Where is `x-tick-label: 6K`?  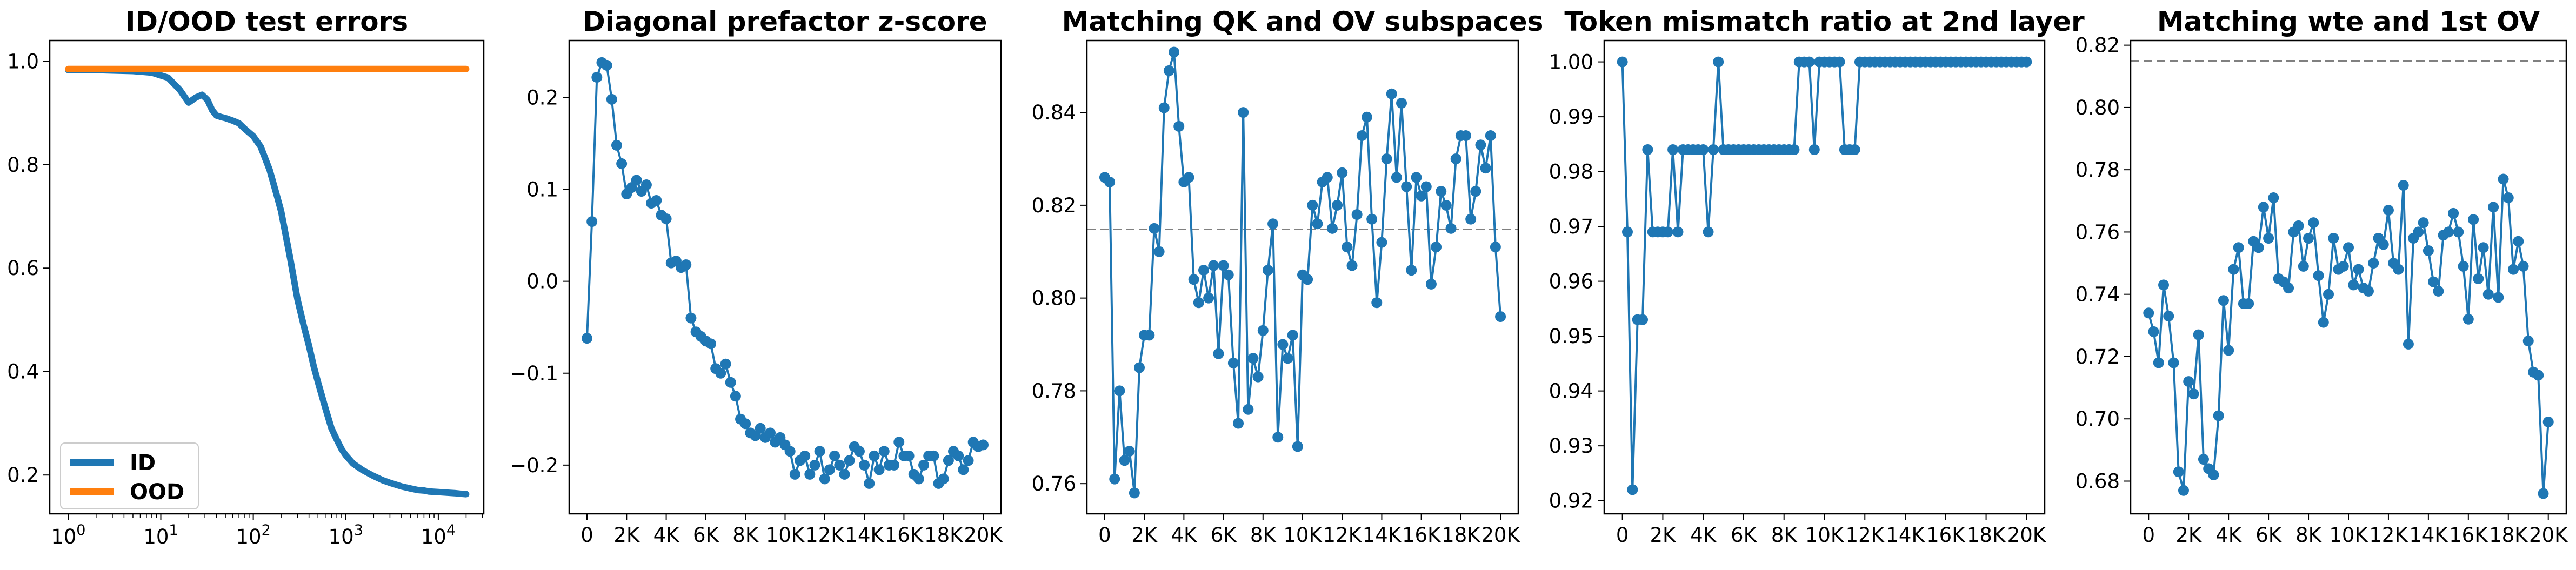
x-tick-label: 6K is located at coordinates (2269, 535).